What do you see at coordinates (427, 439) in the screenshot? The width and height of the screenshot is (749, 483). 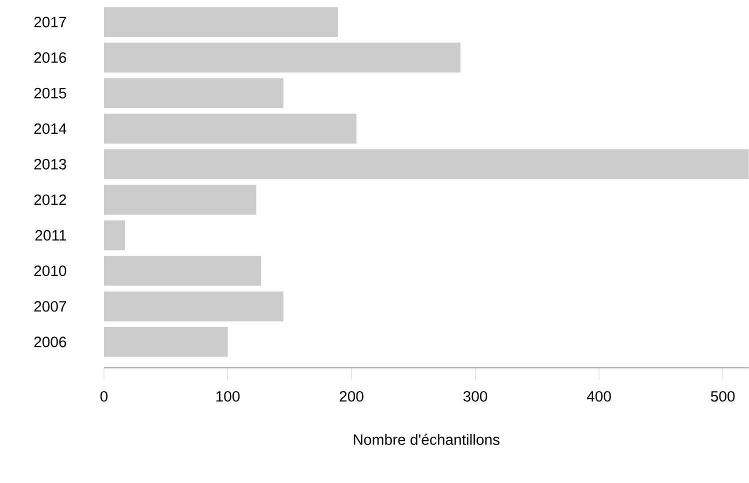 I see `x-axis-title: Nombre d'échantillons` at bounding box center [427, 439].